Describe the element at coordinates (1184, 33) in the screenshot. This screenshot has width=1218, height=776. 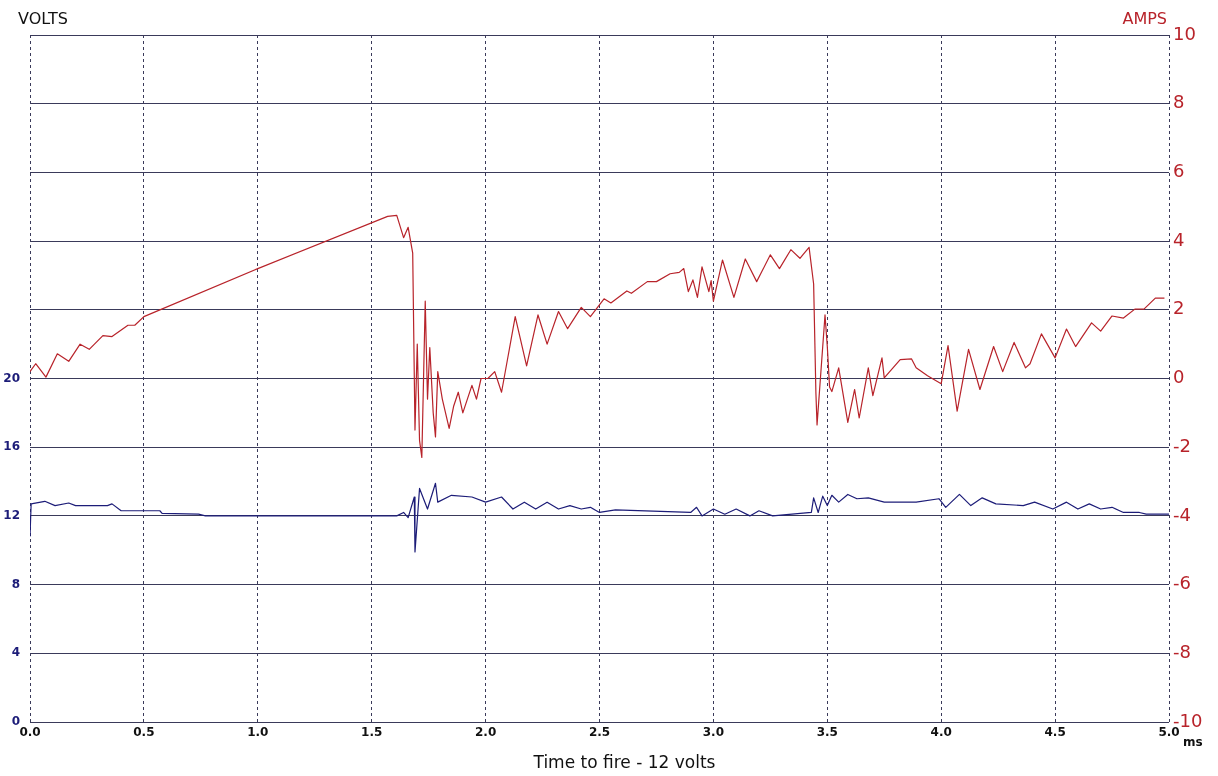
I see `y2-tick-label: 10` at that location.